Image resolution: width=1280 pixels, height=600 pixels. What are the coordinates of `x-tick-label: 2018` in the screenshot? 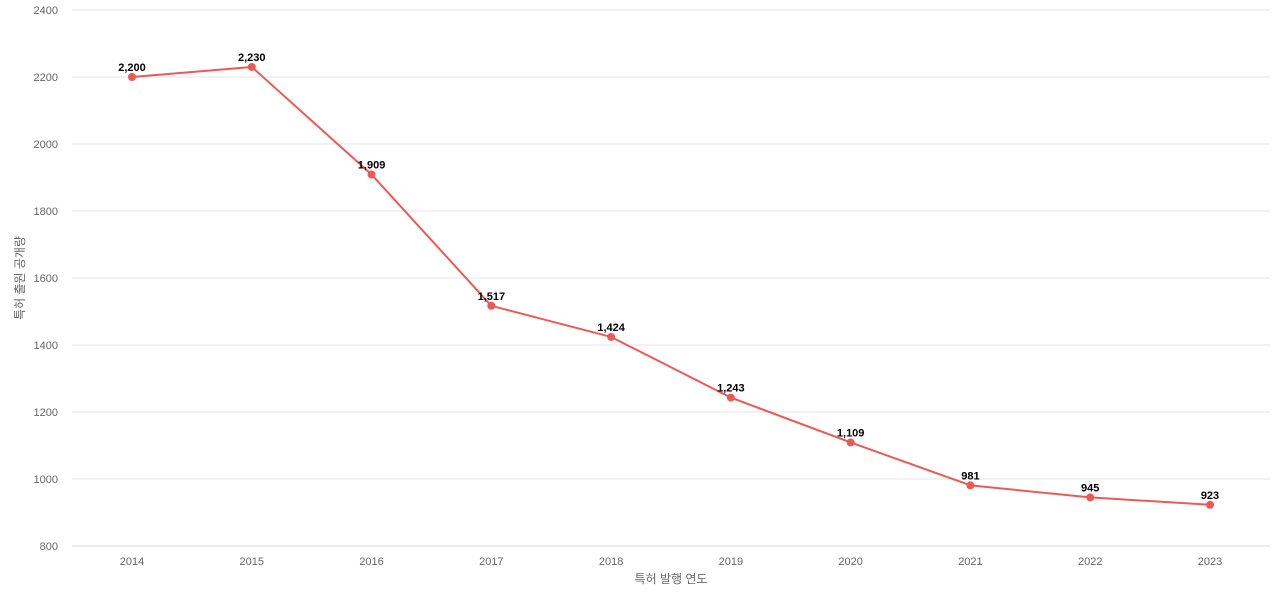 It's located at (611, 562).